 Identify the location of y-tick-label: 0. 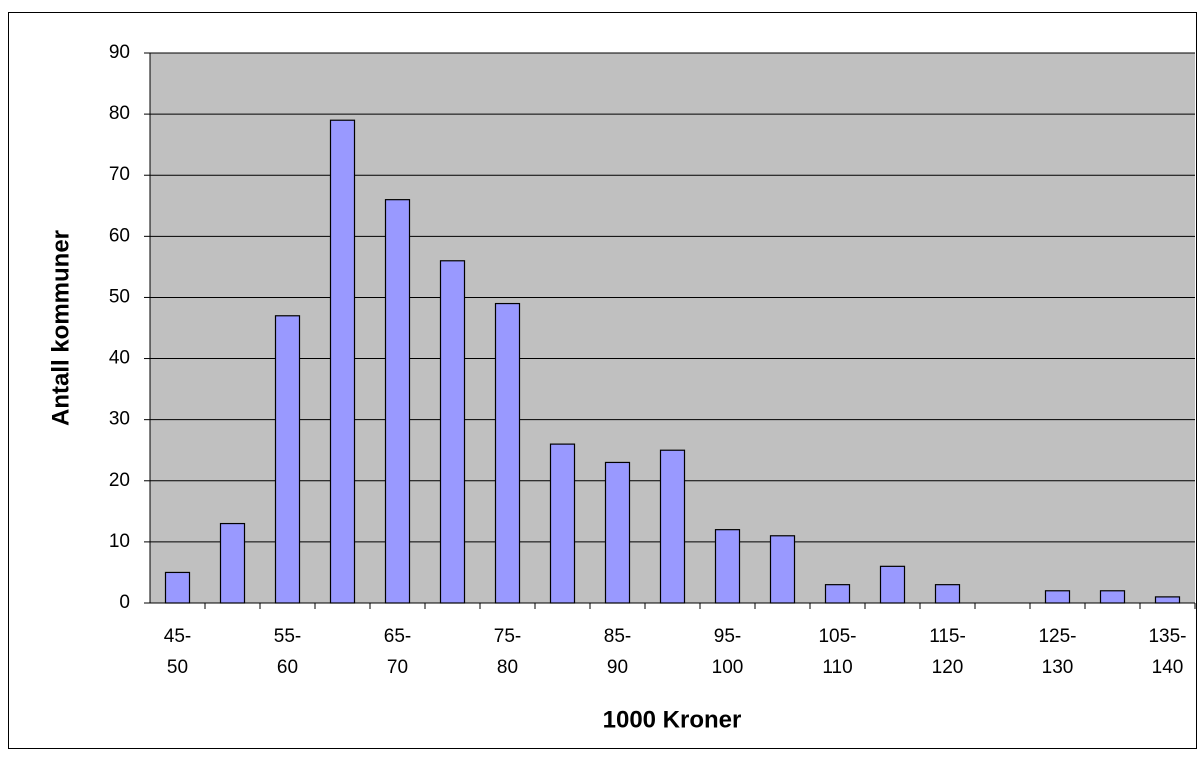
(124, 602).